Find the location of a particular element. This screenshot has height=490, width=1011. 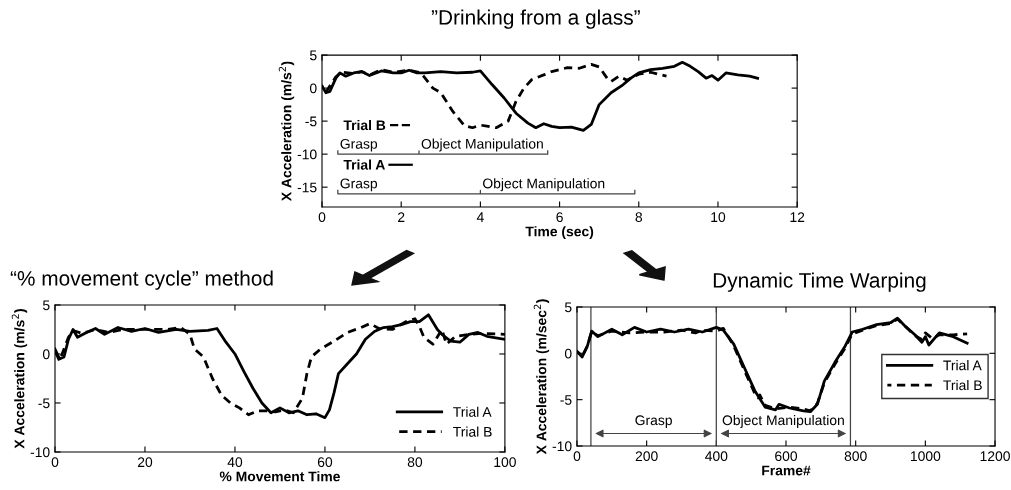

y-tick-label: -15 is located at coordinates (307, 187).